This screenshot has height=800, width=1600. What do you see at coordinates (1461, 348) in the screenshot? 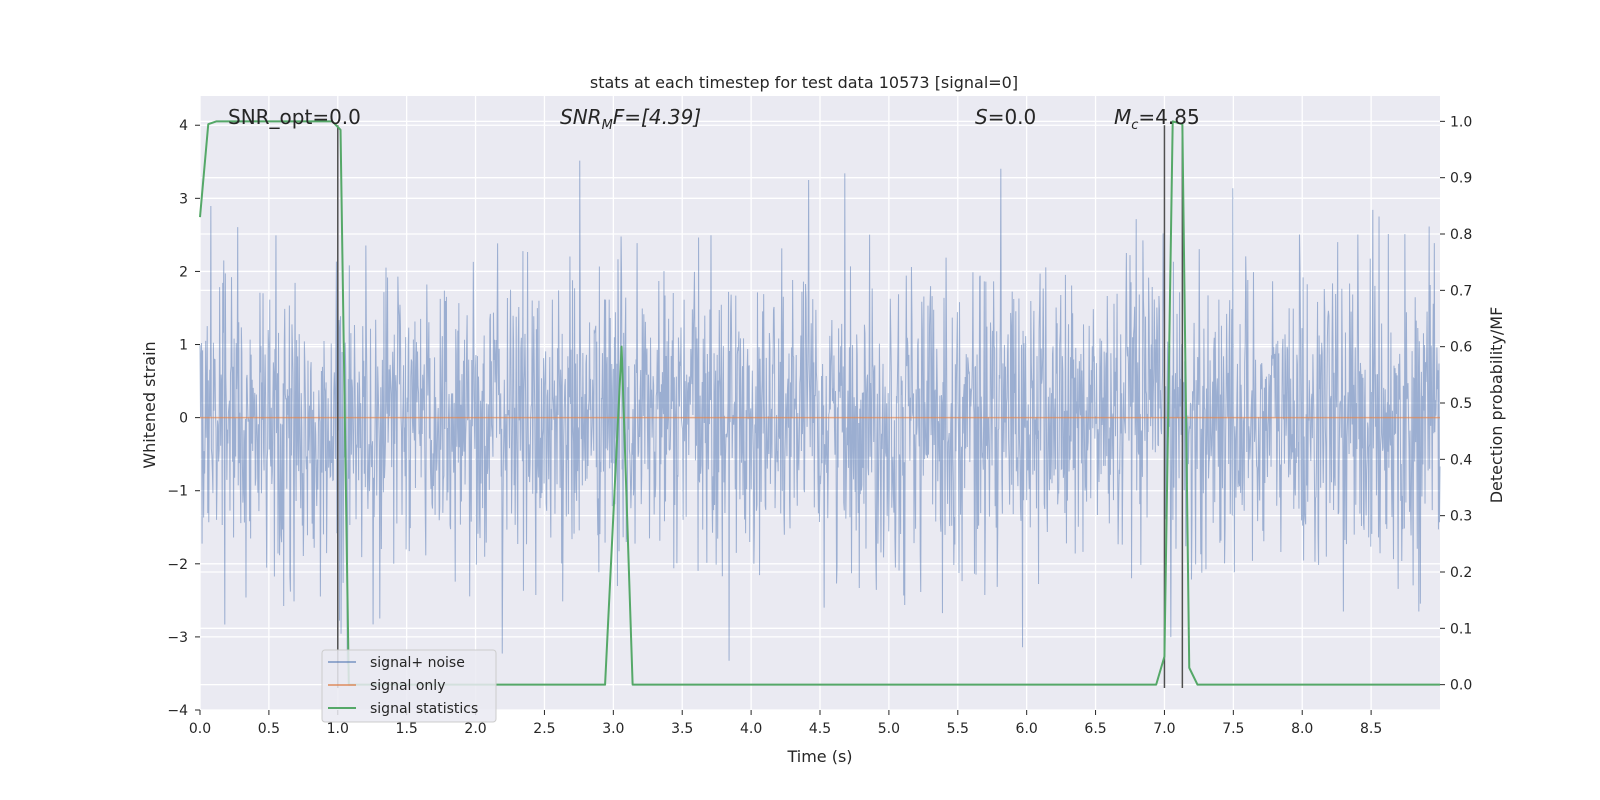
I see `y-right-tick-label: 0.6` at bounding box center [1461, 348].